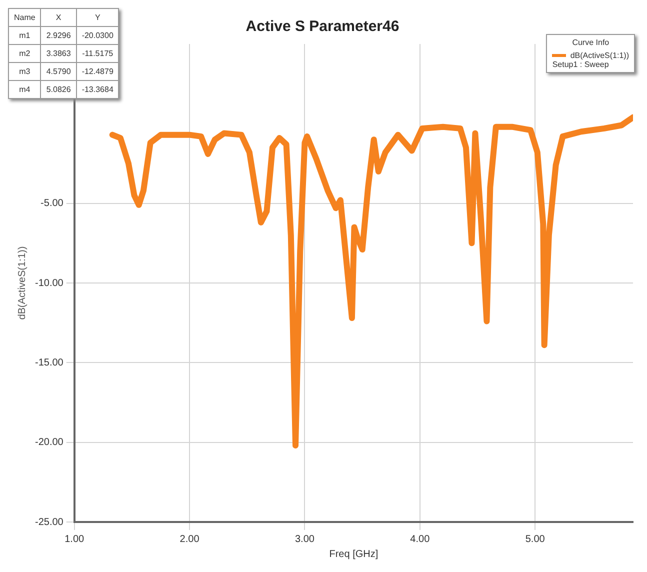 The image size is (647, 572). I want to click on text: 5.0826, so click(58, 89).